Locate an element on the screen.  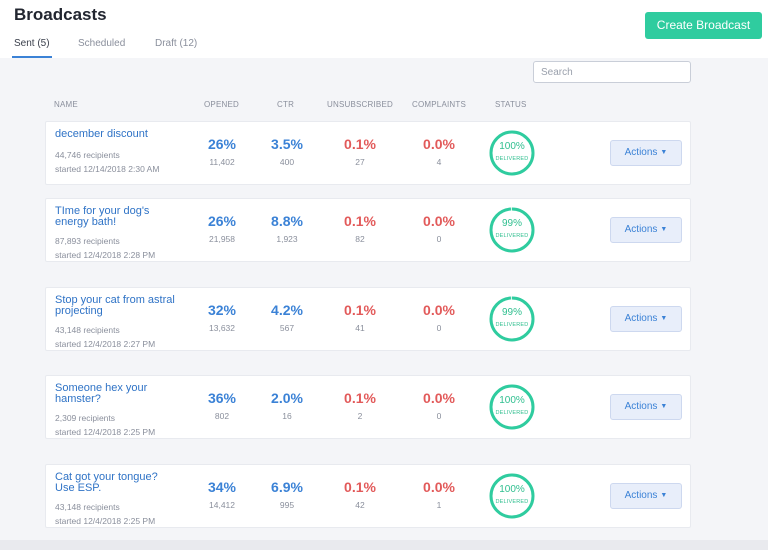
ctr-metric: 3.5% 400 is located at coordinates (287, 151).